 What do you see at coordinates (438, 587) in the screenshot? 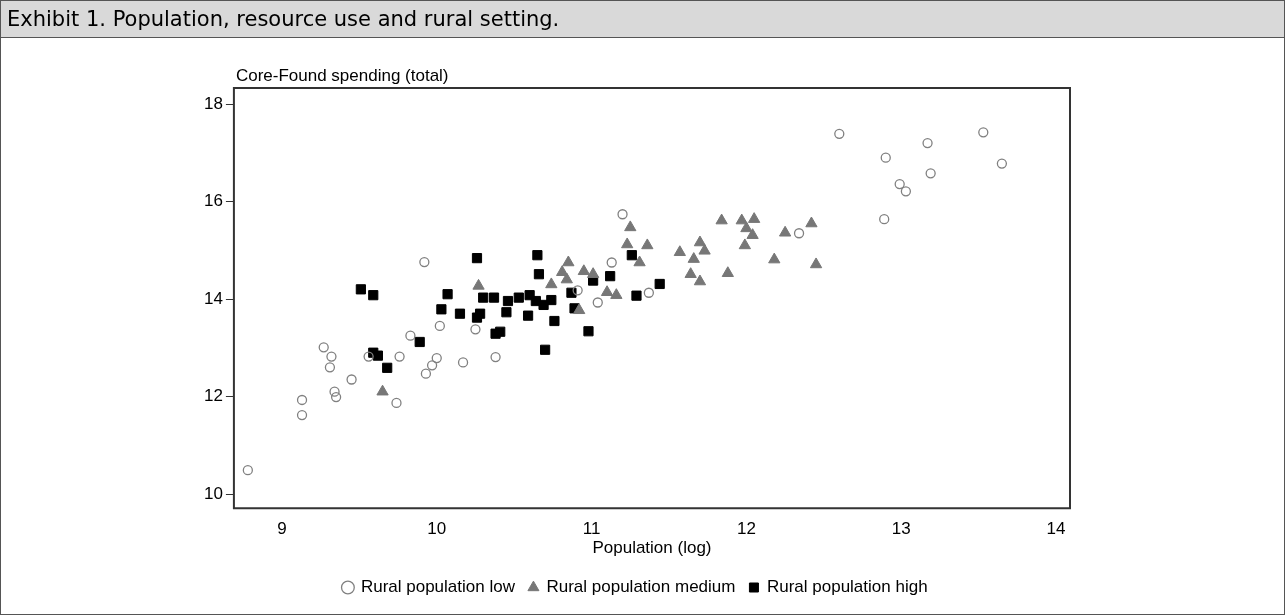
I see `legend-label: Rural population low` at bounding box center [438, 587].